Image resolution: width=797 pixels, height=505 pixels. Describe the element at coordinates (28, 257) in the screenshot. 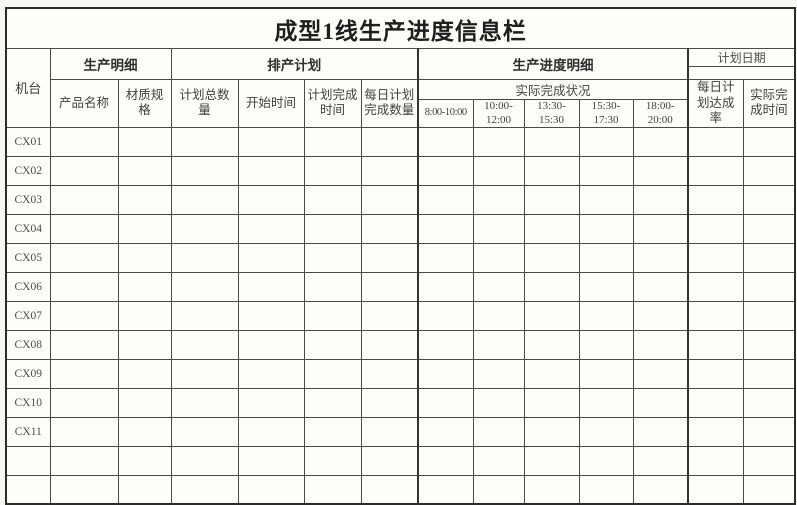

I see `machine-label: CX05` at that location.